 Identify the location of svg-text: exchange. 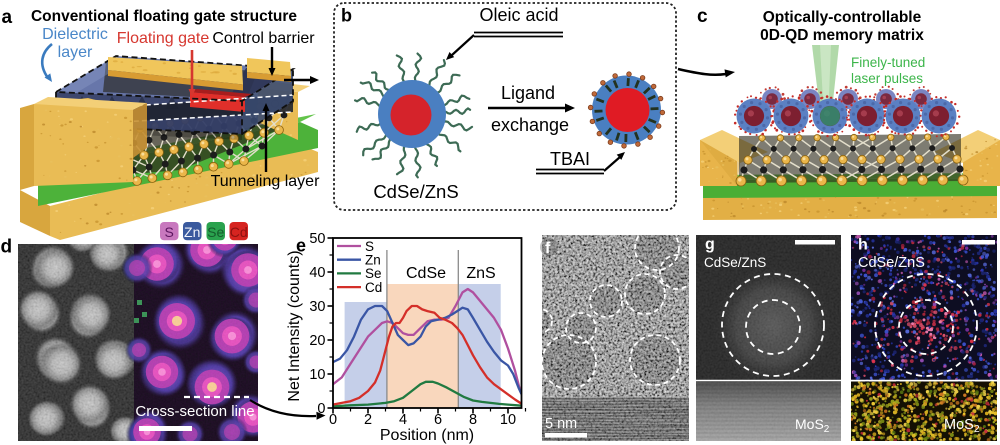
(530, 125).